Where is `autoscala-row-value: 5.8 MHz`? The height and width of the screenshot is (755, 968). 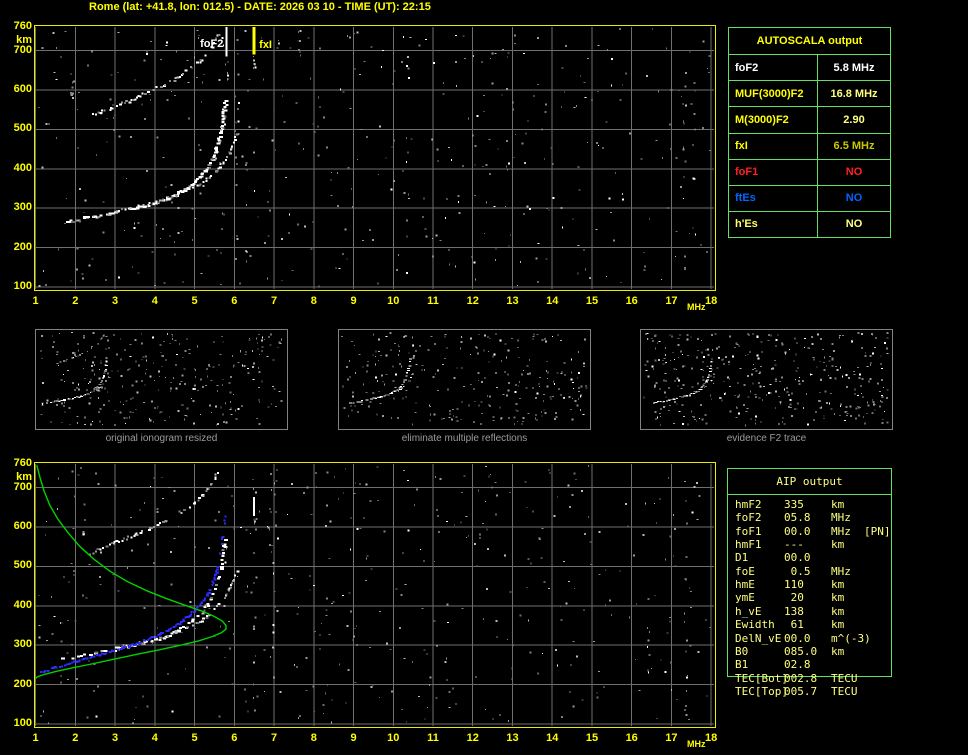
autoscala-row-value: 5.8 MHz is located at coordinates (853, 68).